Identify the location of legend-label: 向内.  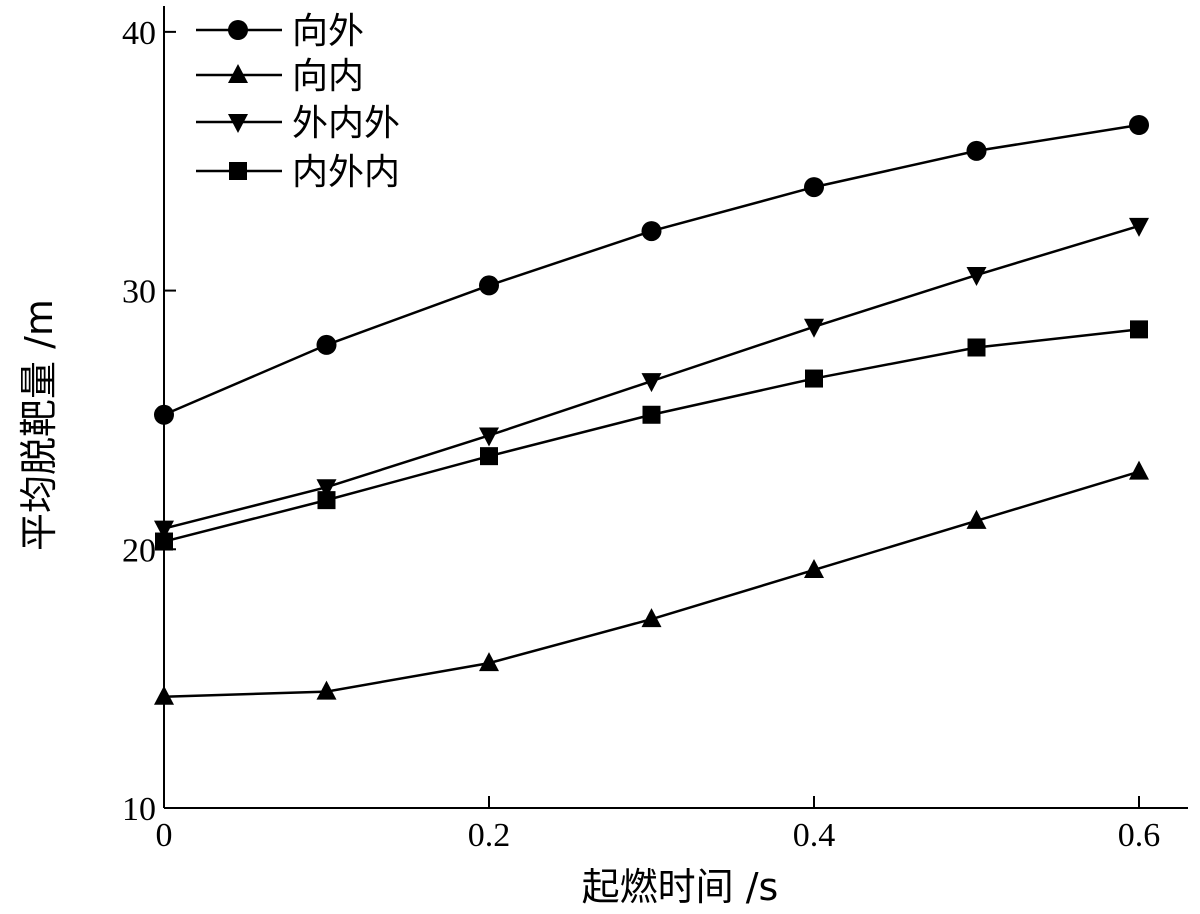
(328, 76).